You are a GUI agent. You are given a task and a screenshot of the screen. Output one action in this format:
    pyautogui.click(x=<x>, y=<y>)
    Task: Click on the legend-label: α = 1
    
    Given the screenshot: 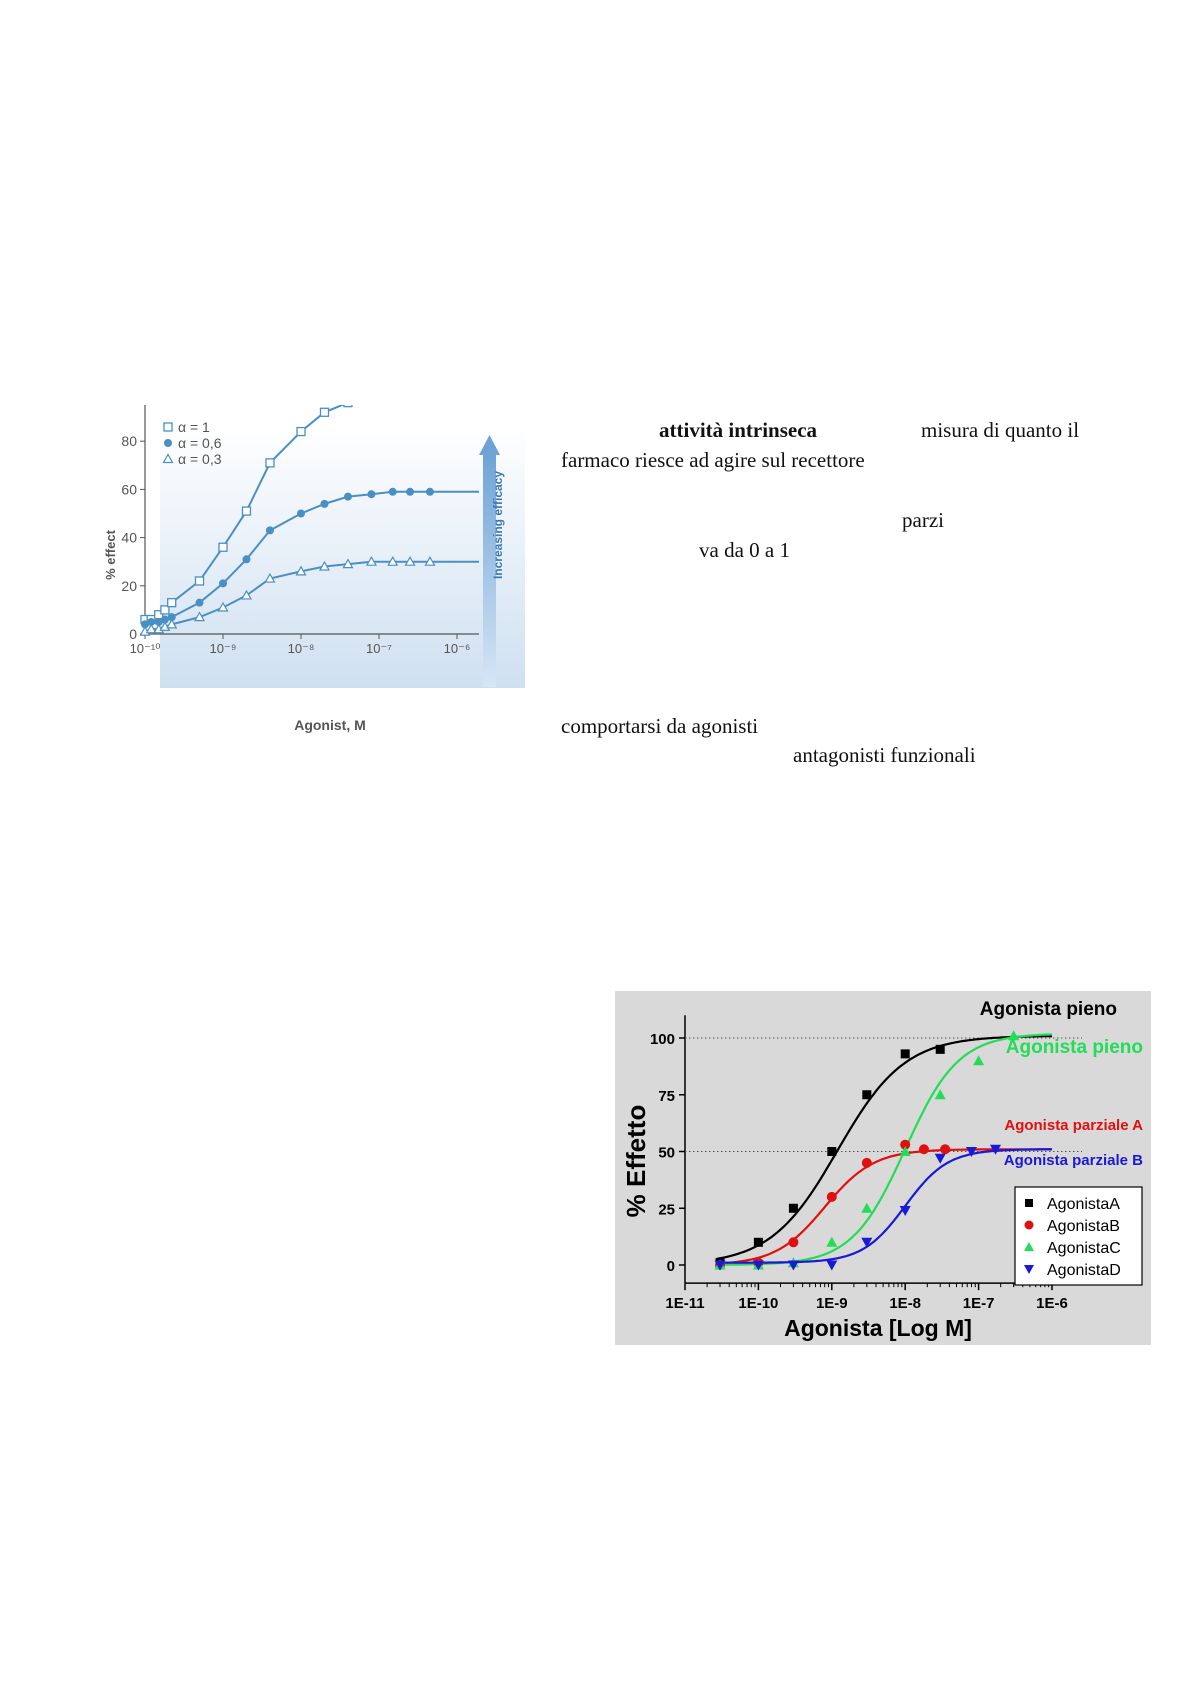 What is the action you would take?
    pyautogui.click(x=194, y=427)
    